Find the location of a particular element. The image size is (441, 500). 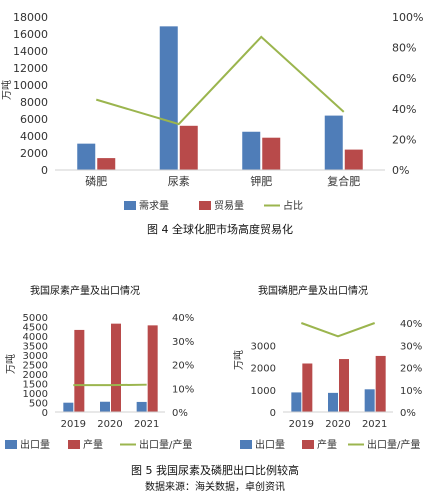

y2-tick-label: 80% is located at coordinates (404, 48).